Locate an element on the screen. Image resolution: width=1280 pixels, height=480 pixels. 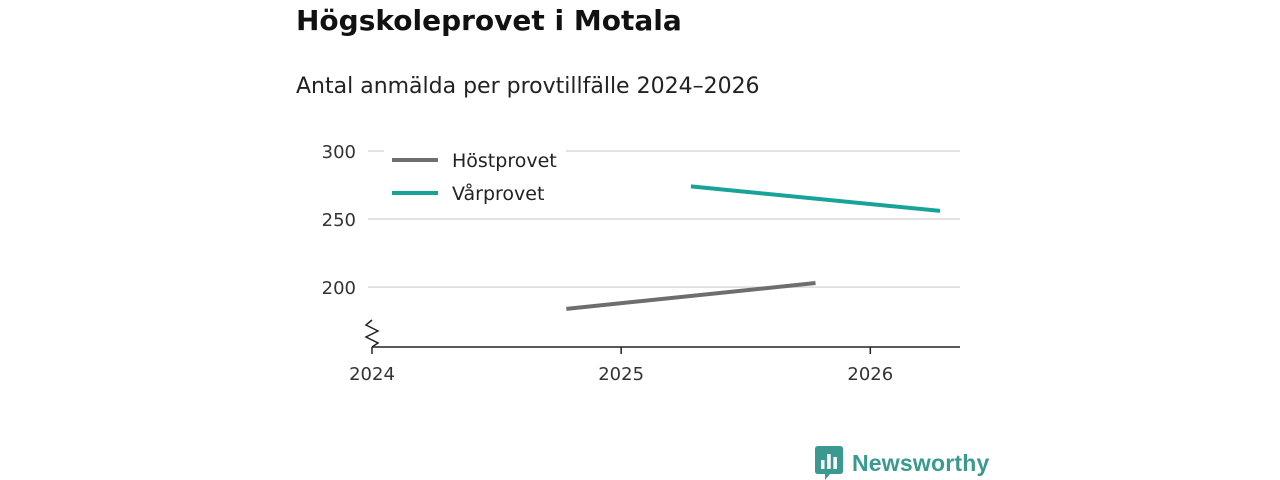
y-tick-label-250: 250 is located at coordinates (339, 220).